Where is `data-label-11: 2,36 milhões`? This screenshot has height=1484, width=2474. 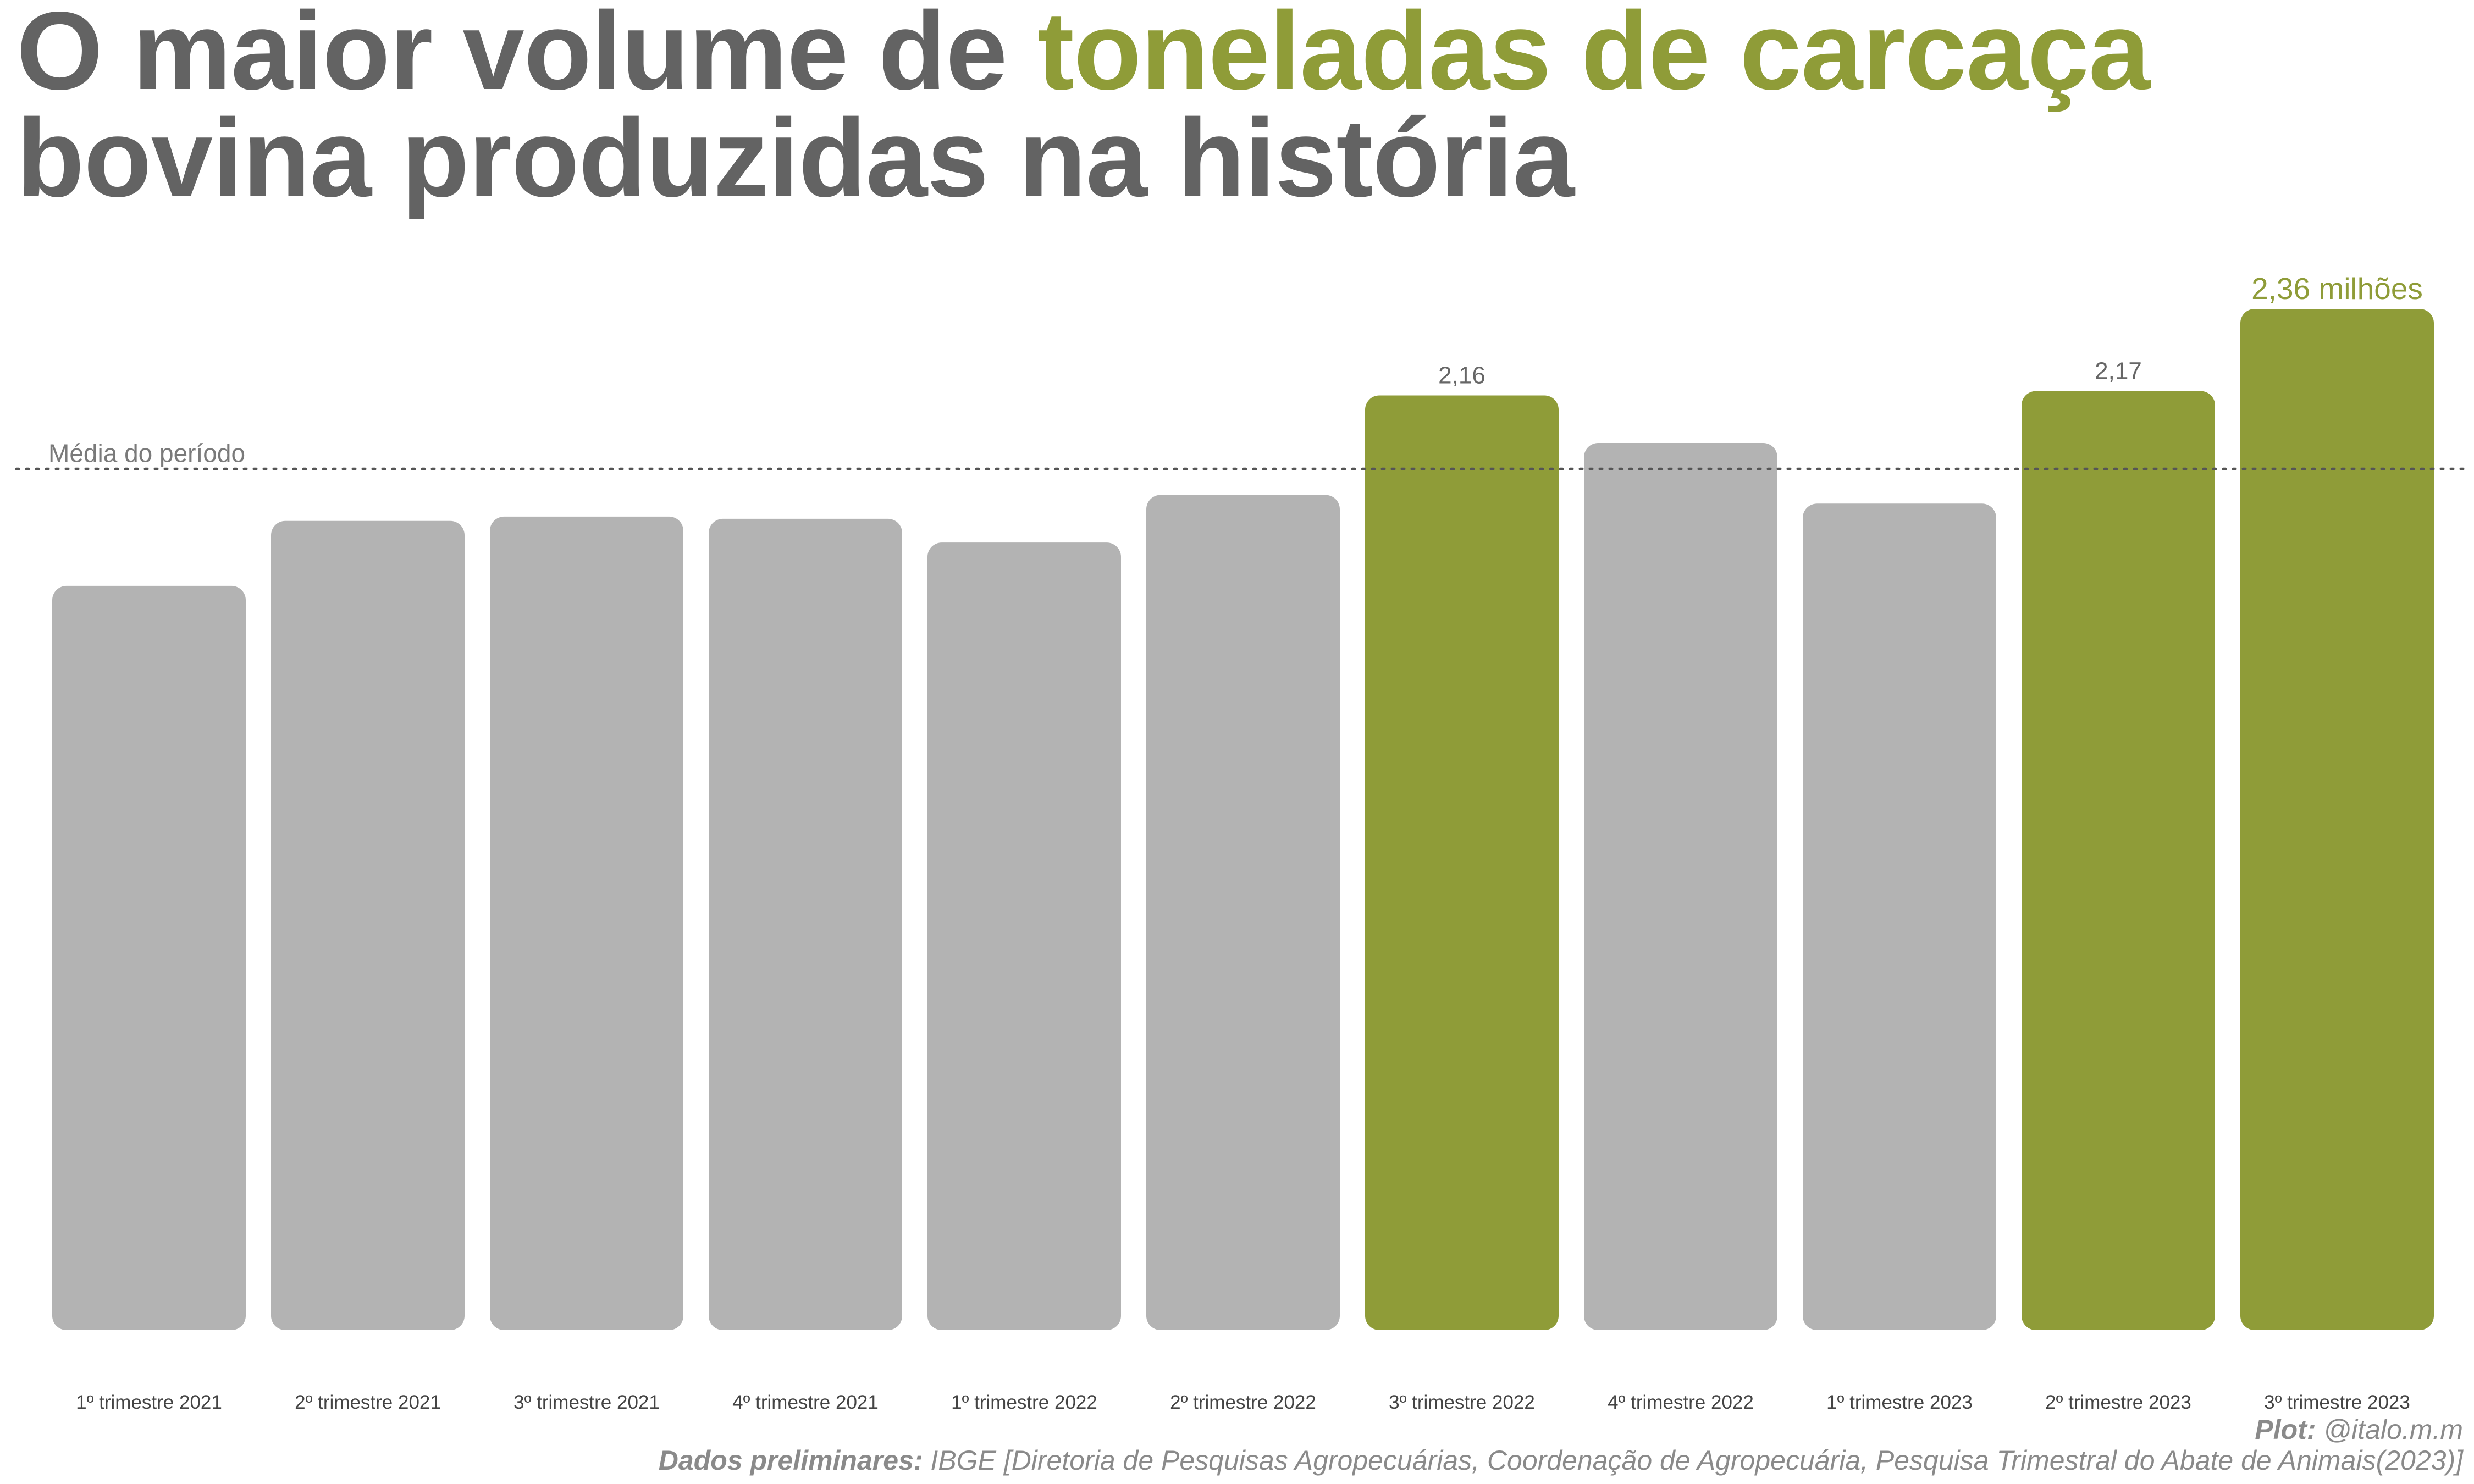
data-label-11: 2,36 milhões is located at coordinates (2337, 289).